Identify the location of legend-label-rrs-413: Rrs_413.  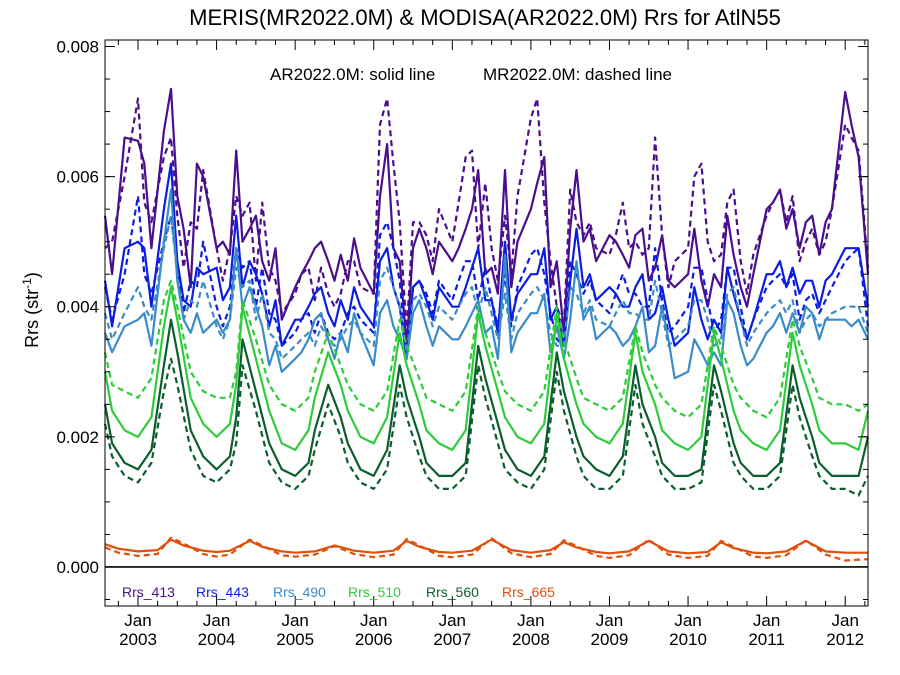
(148, 592).